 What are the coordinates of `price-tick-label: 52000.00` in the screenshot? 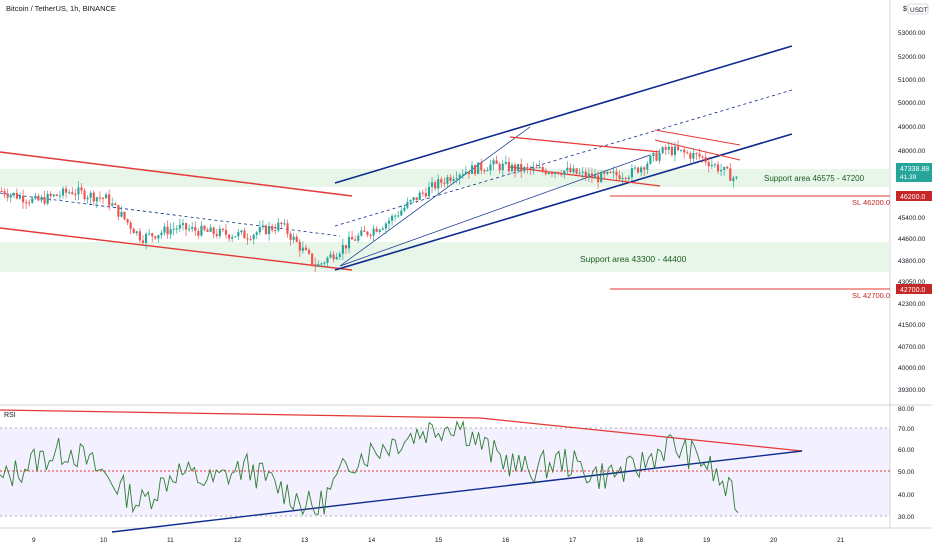 It's located at (911, 57).